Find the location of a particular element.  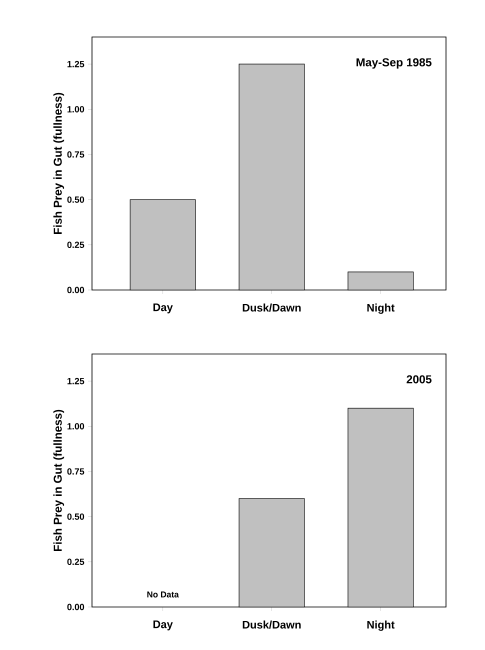

text: May-Sep 1985 is located at coordinates (394, 63).